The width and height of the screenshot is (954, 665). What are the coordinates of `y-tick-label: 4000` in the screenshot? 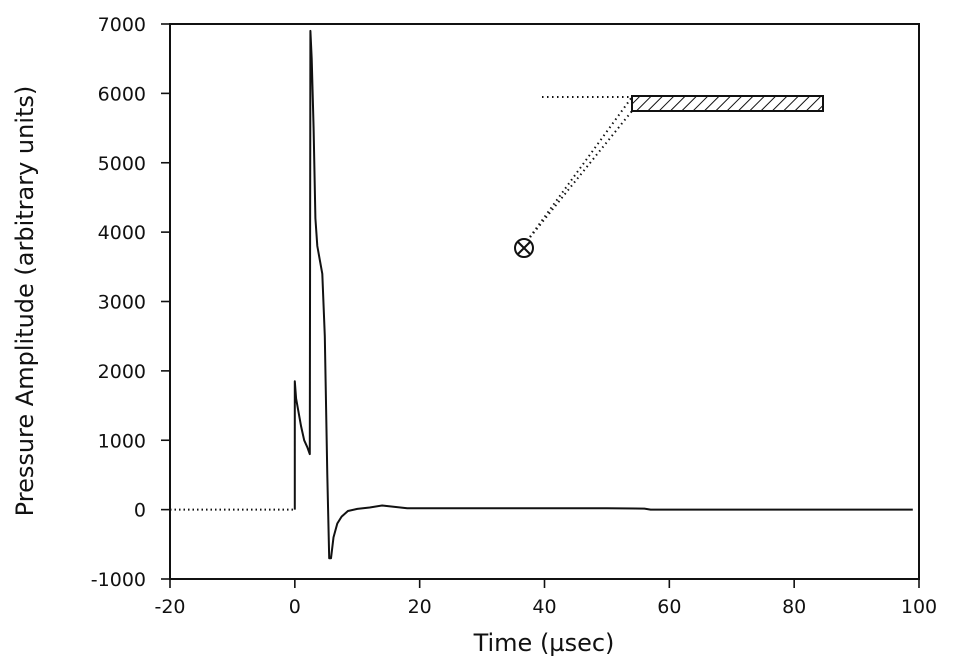 It's located at (122, 233).